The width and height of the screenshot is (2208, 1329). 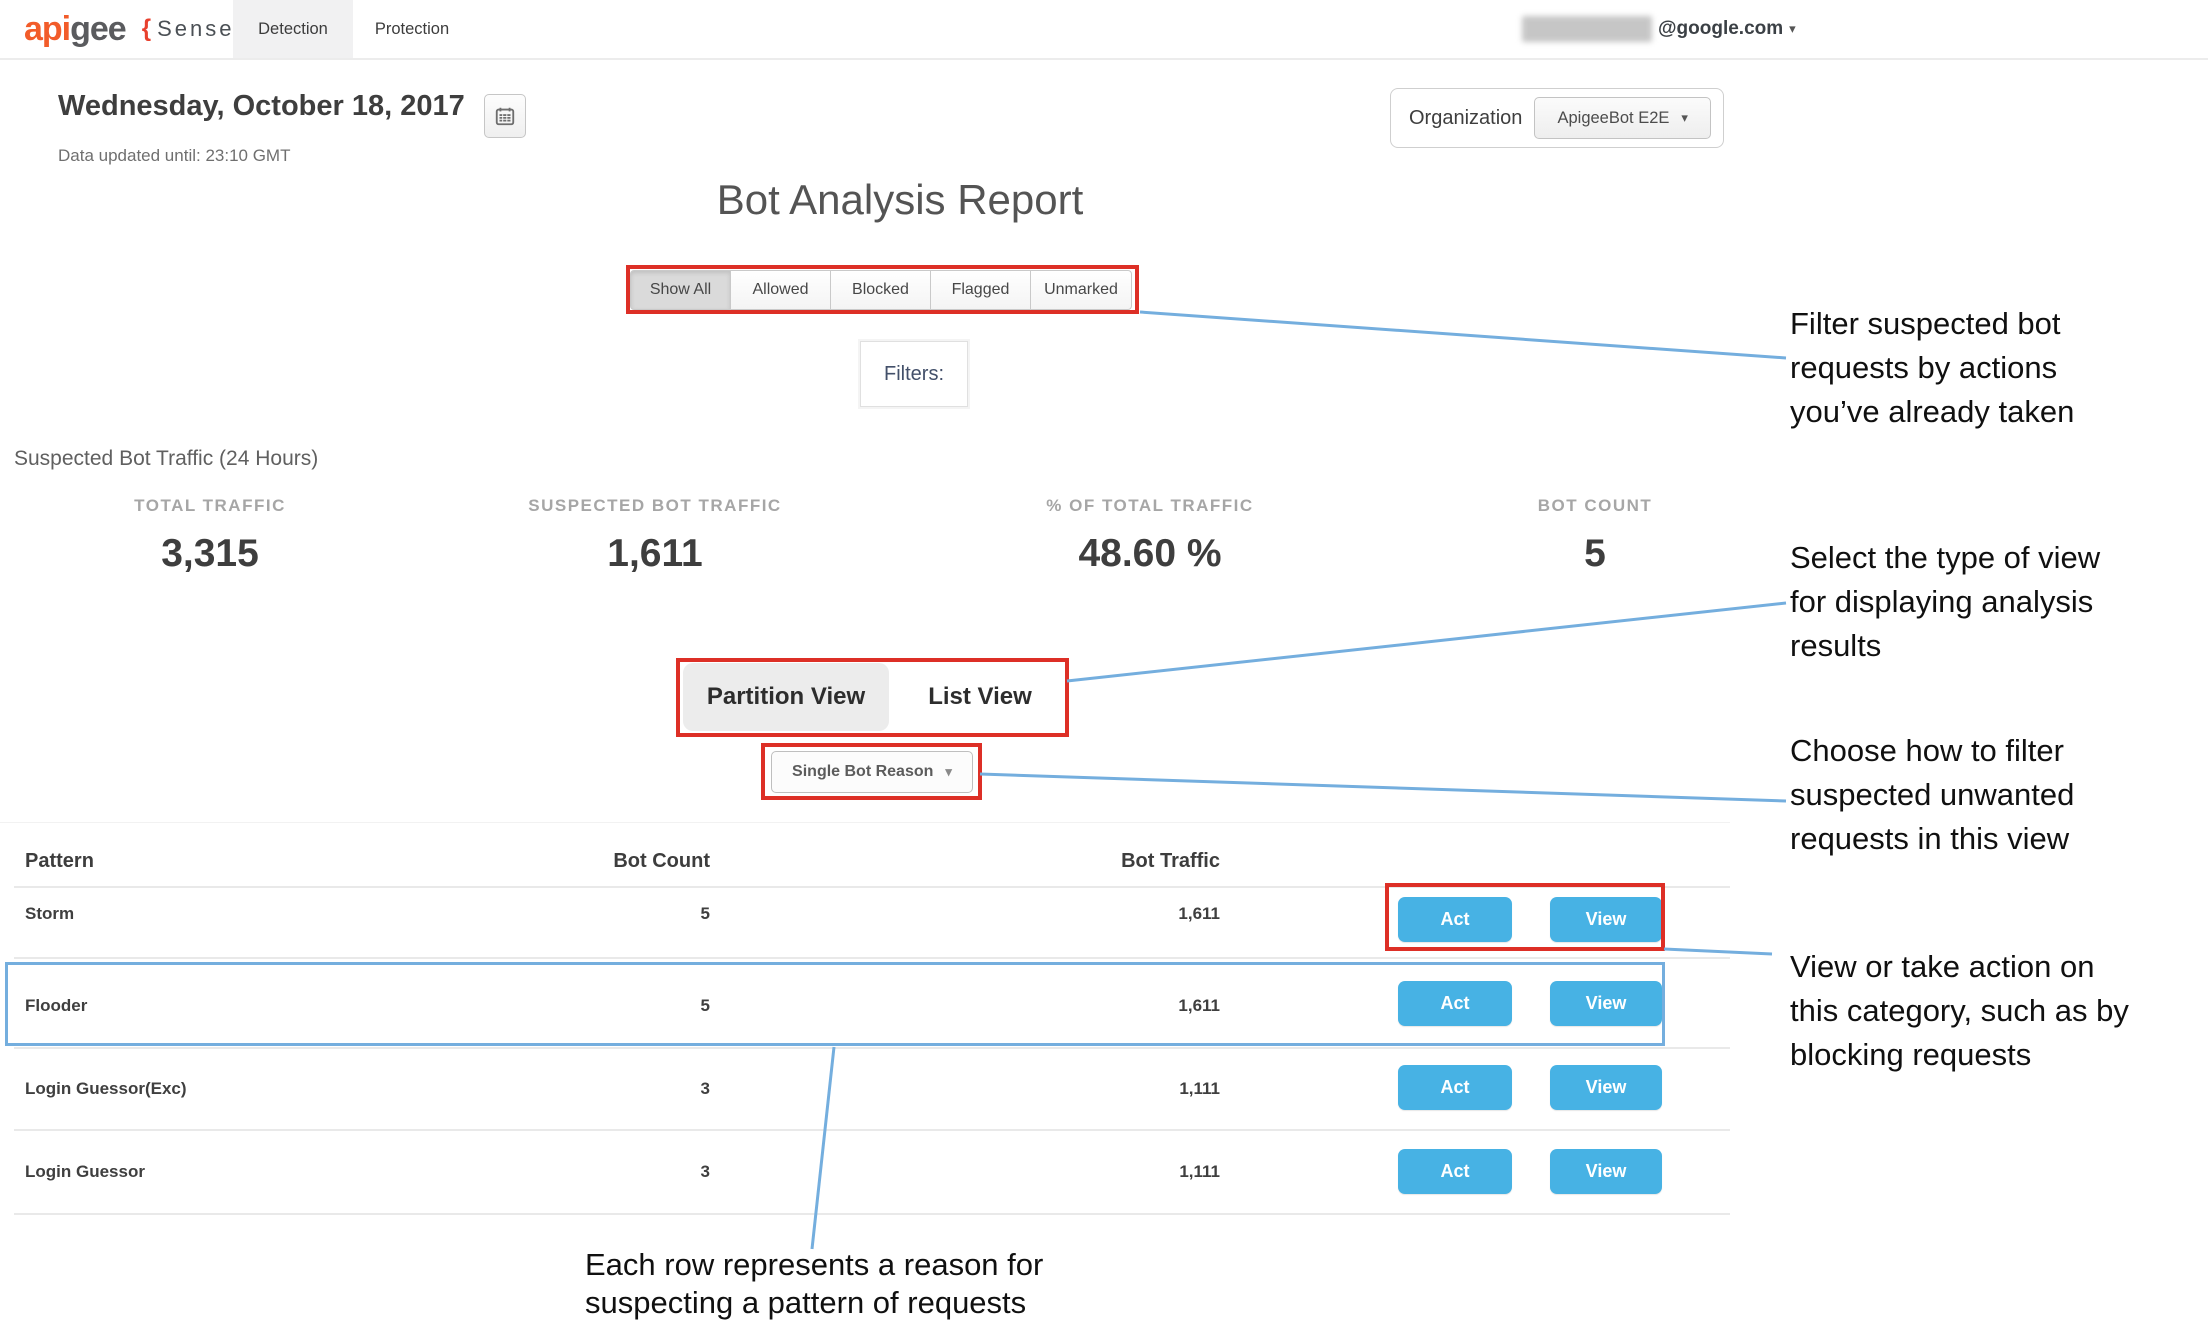 I want to click on tab-detection-label: Detection, so click(x=293, y=28).